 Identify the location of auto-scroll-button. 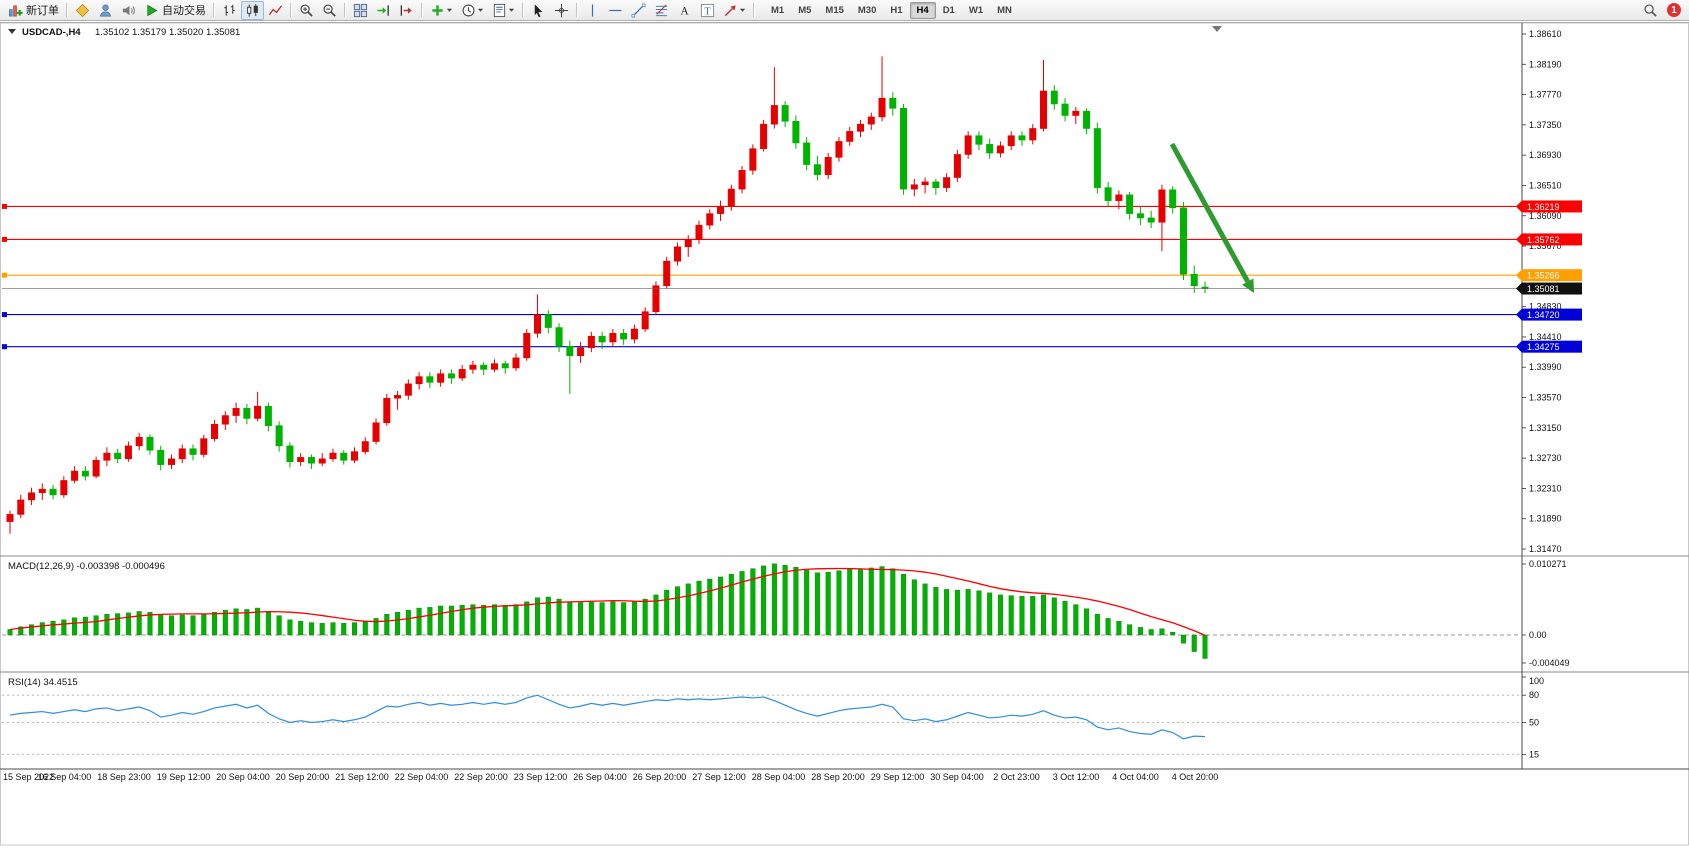
(383, 10).